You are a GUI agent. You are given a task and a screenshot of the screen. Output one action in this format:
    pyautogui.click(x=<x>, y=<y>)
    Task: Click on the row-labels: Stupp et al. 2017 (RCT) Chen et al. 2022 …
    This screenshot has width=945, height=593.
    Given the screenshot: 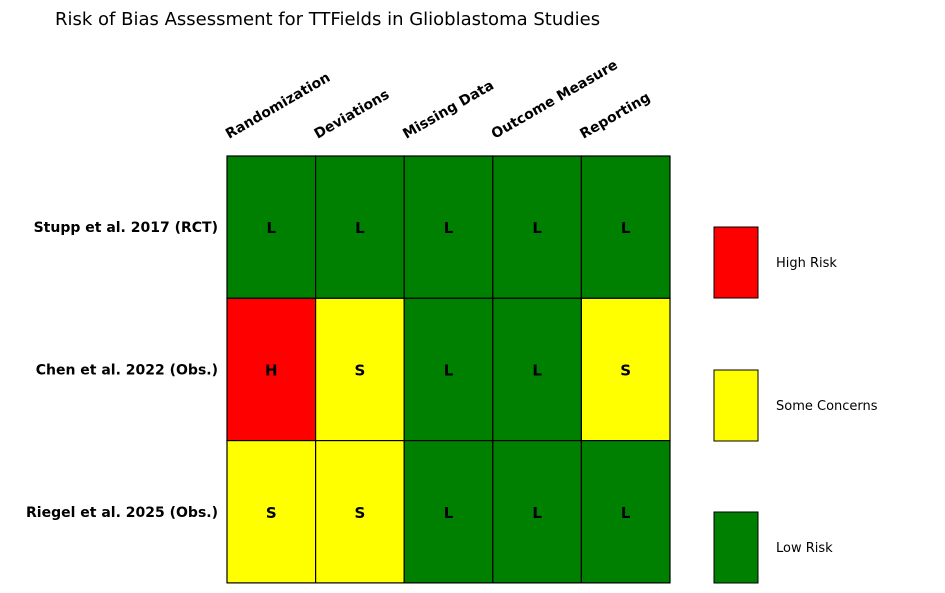 What is the action you would take?
    pyautogui.click(x=122, y=370)
    